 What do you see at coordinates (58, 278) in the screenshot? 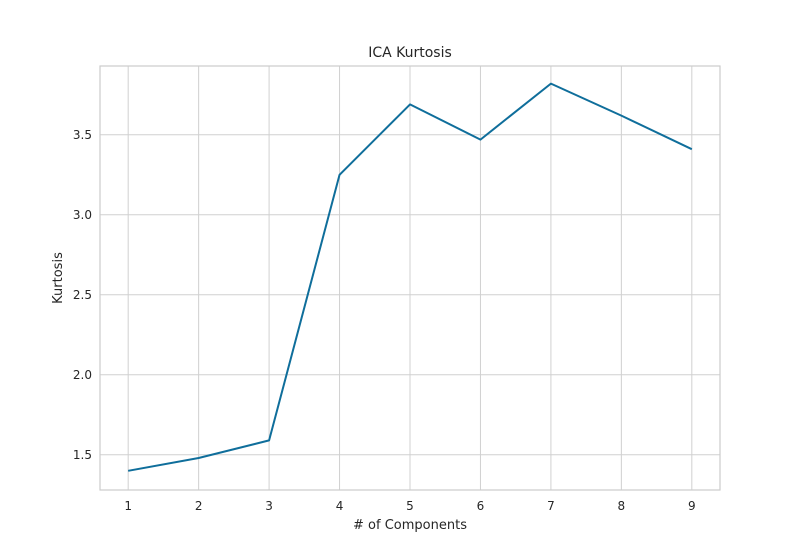
I see `y-axis-label: Kurtosis` at bounding box center [58, 278].